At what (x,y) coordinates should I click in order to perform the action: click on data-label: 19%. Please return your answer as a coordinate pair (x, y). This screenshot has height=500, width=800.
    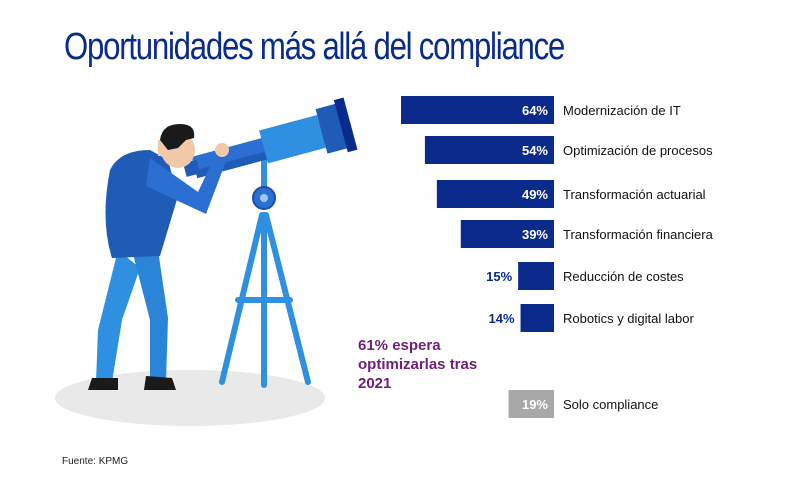
    Looking at the image, I should click on (535, 404).